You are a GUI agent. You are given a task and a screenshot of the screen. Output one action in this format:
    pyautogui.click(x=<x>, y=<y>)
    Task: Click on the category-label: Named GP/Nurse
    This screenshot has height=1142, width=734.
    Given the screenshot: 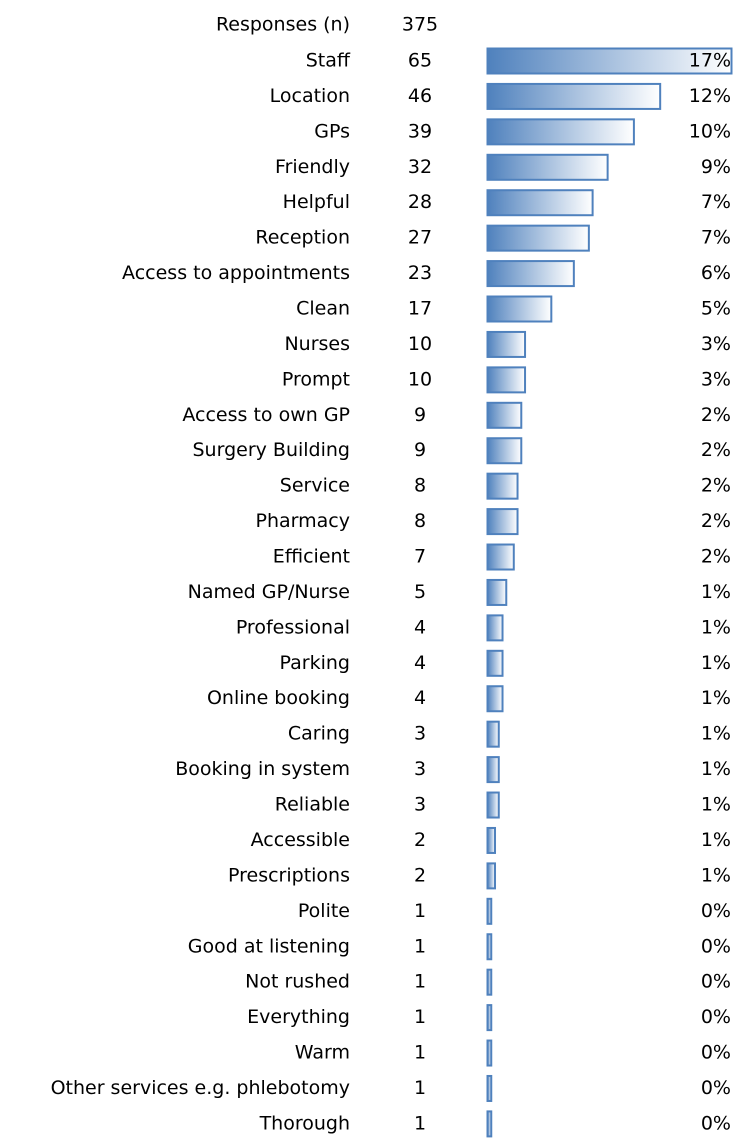 What is the action you would take?
    pyautogui.click(x=269, y=592)
    